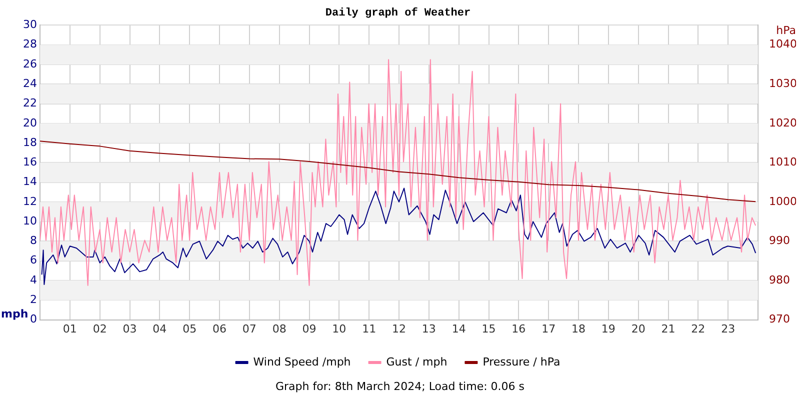  Describe the element at coordinates (14, 314) in the screenshot. I see `y-axis-title: mph` at that location.